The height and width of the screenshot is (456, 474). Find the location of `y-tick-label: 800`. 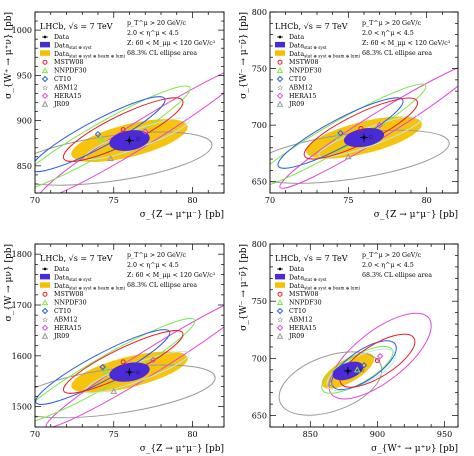

y-tick-label: 800 is located at coordinates (259, 12).